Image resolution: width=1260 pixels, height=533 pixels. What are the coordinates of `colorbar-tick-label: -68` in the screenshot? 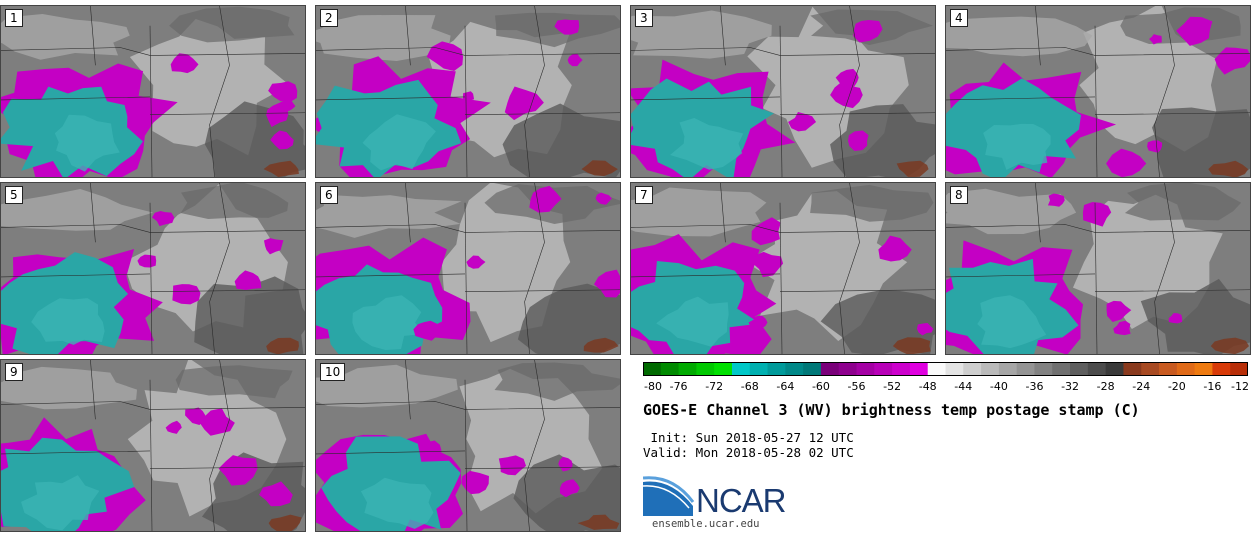 It's located at (749, 386).